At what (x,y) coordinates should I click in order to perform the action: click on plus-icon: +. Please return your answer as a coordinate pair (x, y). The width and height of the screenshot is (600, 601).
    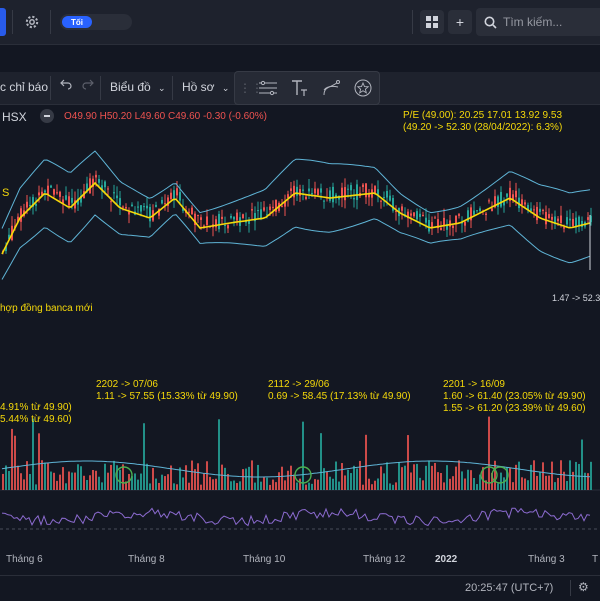
    Looking at the image, I should click on (460, 22).